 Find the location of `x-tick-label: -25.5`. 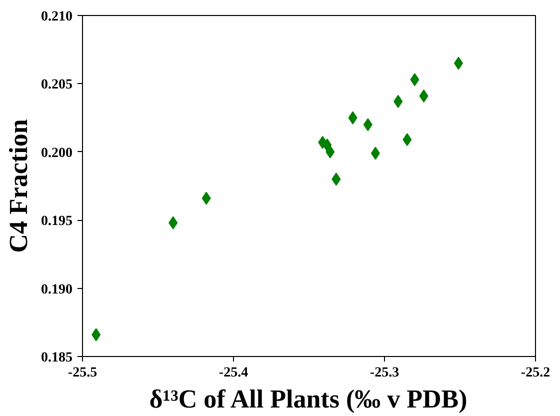

x-tick-label: -25.5 is located at coordinates (83, 373).